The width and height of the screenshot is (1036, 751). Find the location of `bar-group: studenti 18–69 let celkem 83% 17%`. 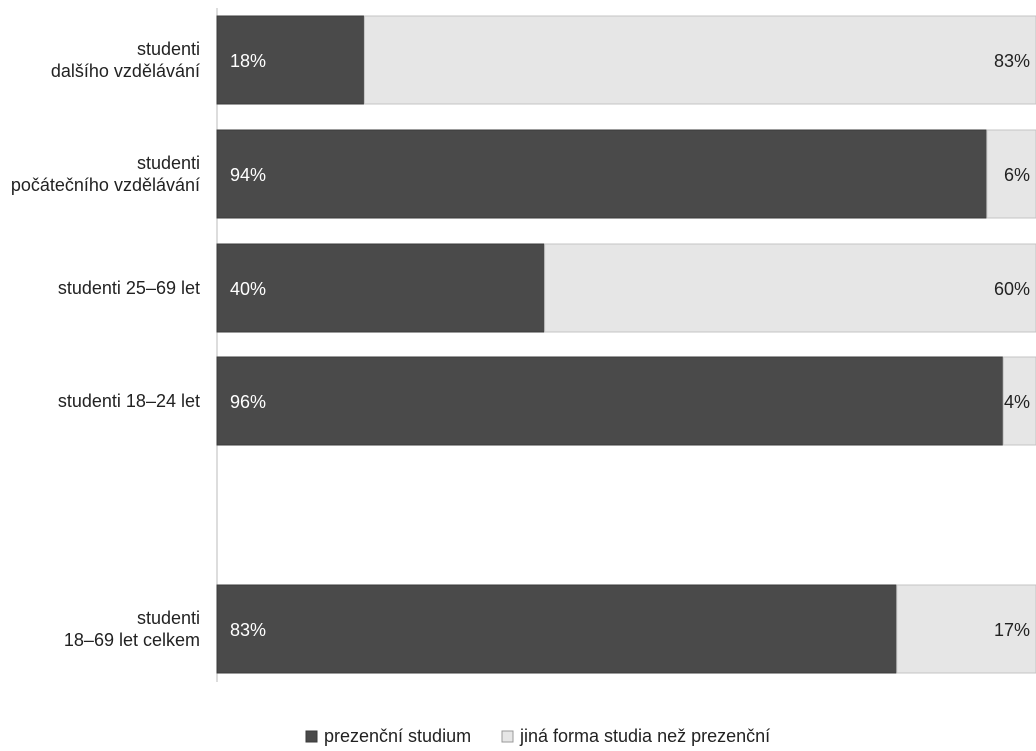

bar-group: studenti 18–69 let celkem 83% 17% is located at coordinates (550, 629).